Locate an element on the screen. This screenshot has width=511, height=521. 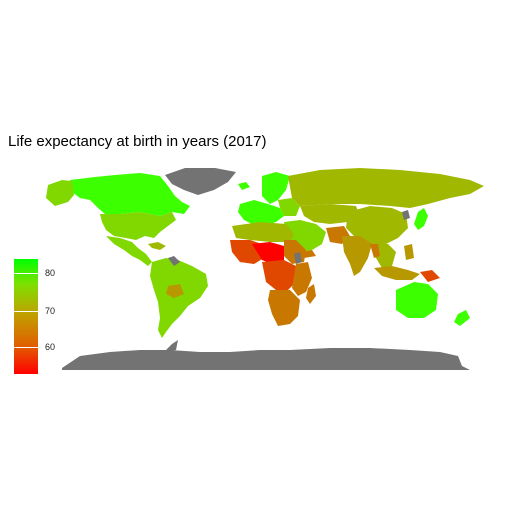
region-myanmar is located at coordinates (375, 251).